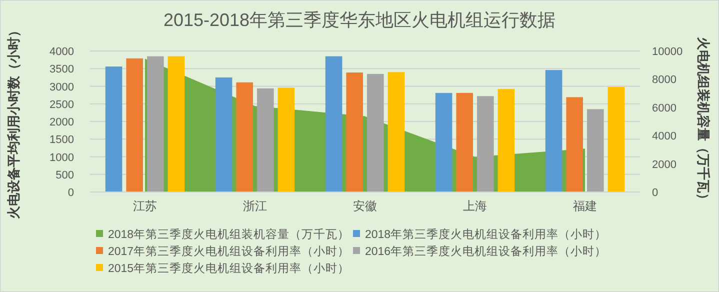 This screenshot has width=719, height=292. I want to click on x-tick-label: 江苏, so click(145, 206).